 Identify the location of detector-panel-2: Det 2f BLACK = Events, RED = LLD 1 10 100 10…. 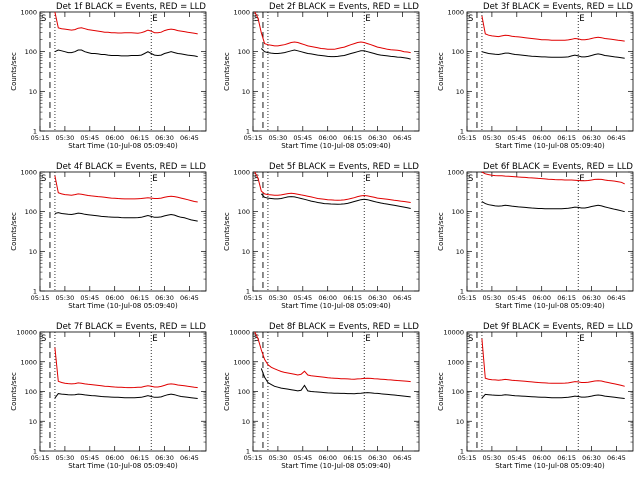
(321, 76).